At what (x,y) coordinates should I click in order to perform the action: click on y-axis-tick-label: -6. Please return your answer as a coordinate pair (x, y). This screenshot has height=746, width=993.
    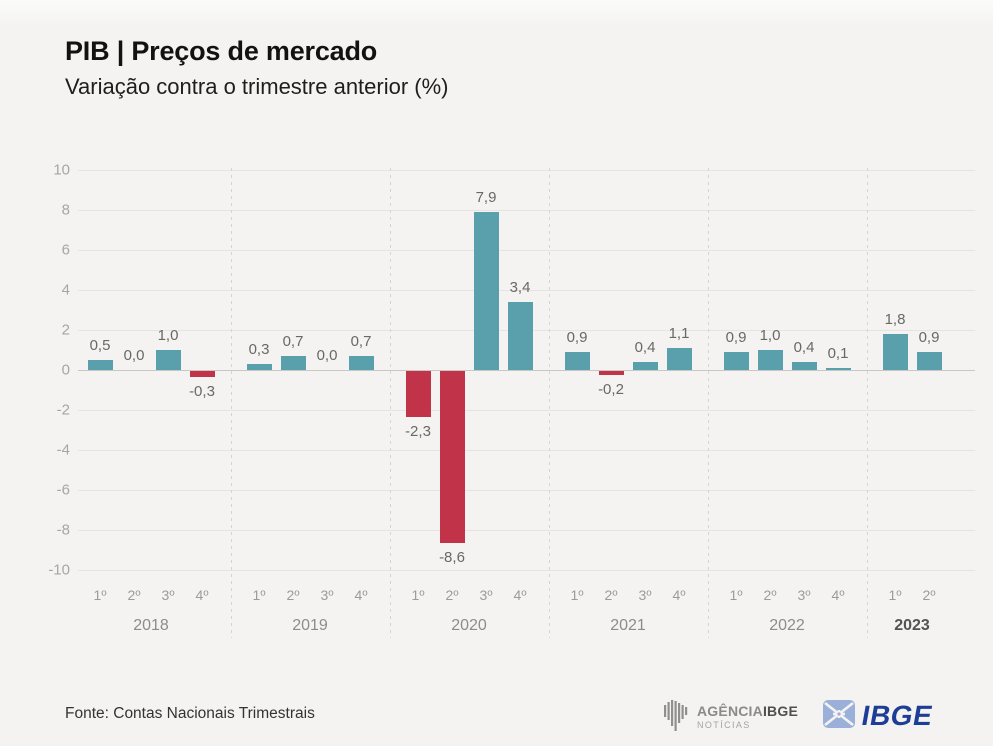
    Looking at the image, I should click on (63, 490).